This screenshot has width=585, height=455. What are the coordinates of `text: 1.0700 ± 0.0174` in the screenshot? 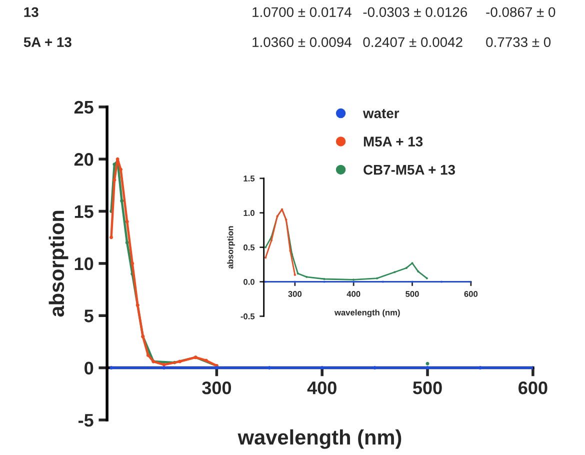 It's located at (302, 12).